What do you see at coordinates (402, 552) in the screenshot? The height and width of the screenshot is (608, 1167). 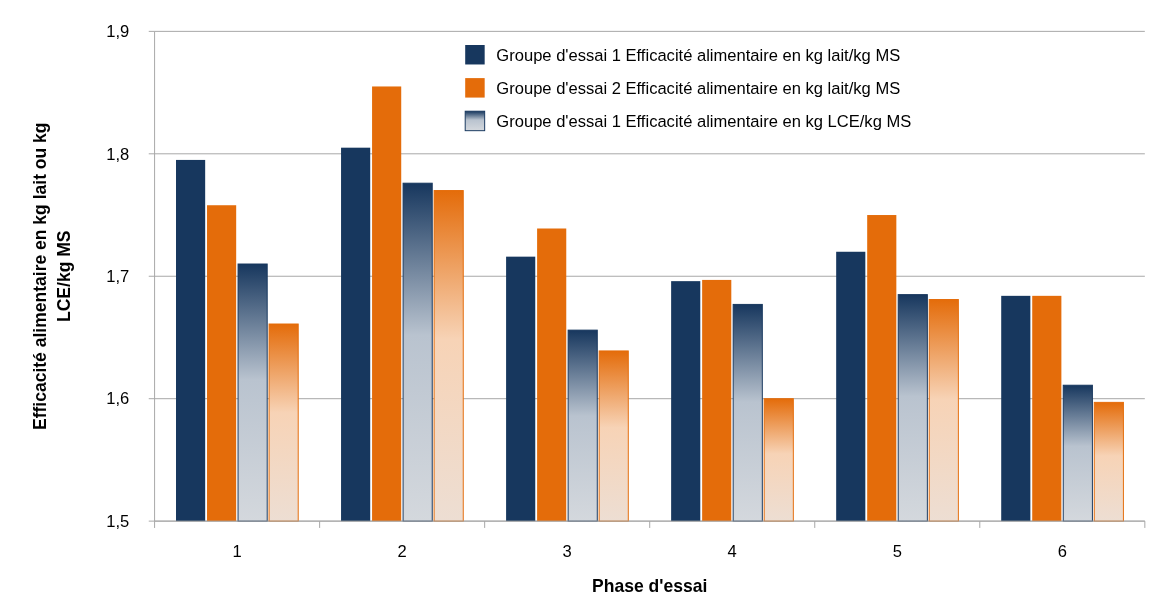 I see `x-tick-label: 2` at bounding box center [402, 552].